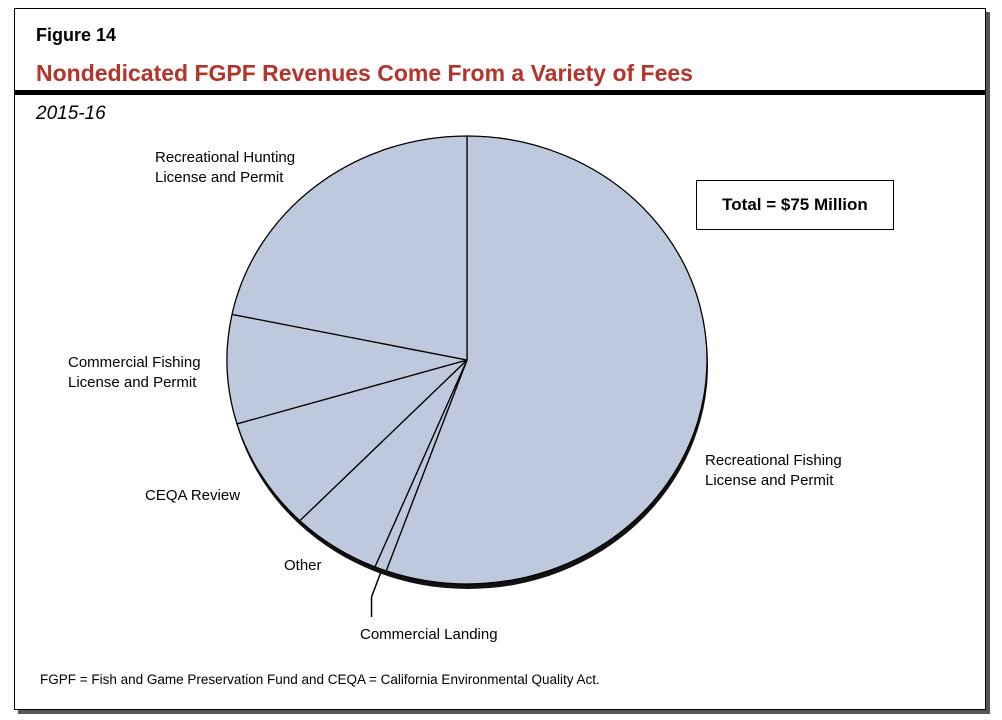  Describe the element at coordinates (773, 470) in the screenshot. I see `slice-label-recreational-fishing: Recreational Fishing License and Permit` at that location.